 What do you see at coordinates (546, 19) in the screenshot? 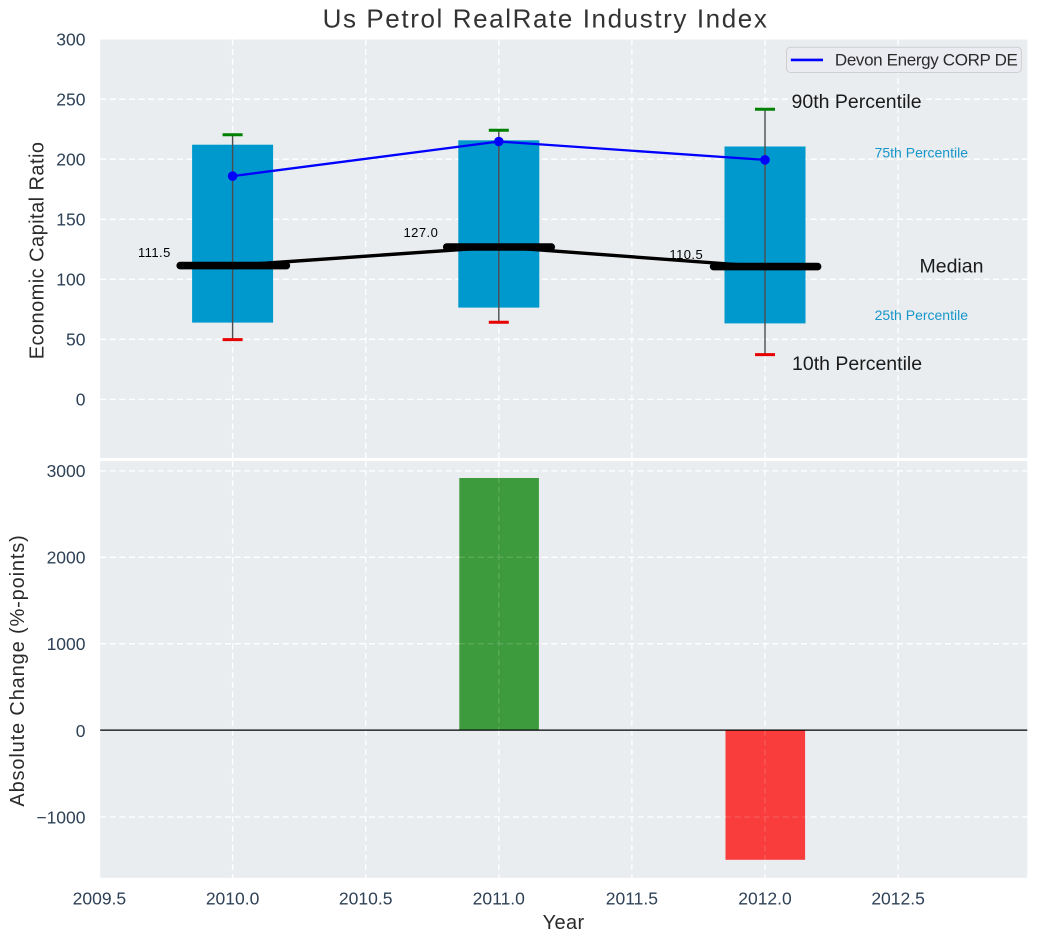
I see `svg-text:Us Petrol RealRate Industry In: Us Petrol RealRate Industry Index` at bounding box center [546, 19].